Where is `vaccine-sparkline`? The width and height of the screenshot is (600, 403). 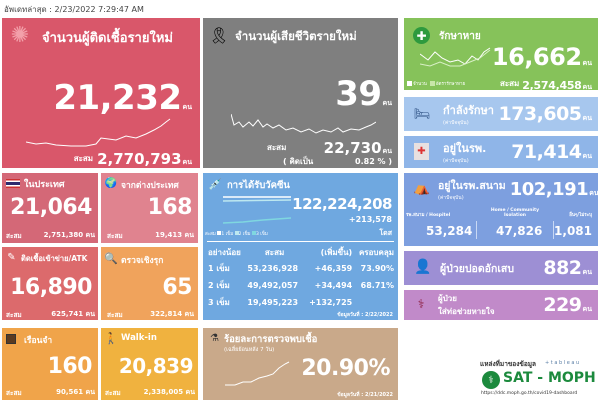
vaccine-sparkline is located at coordinates (257, 210).